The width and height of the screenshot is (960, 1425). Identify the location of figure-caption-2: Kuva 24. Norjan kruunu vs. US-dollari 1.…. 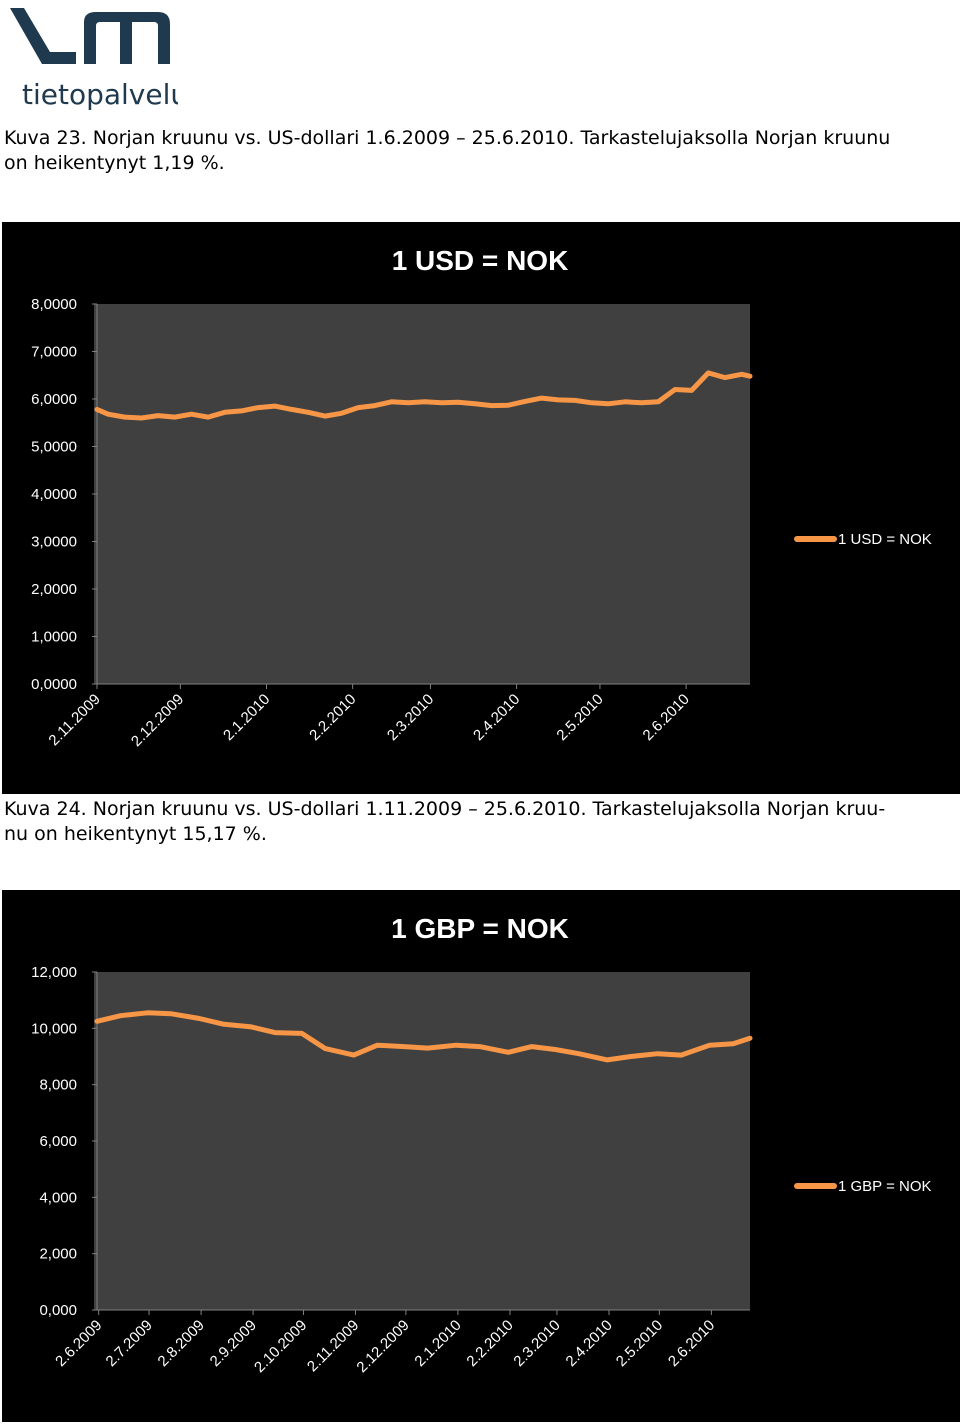
(476, 822).